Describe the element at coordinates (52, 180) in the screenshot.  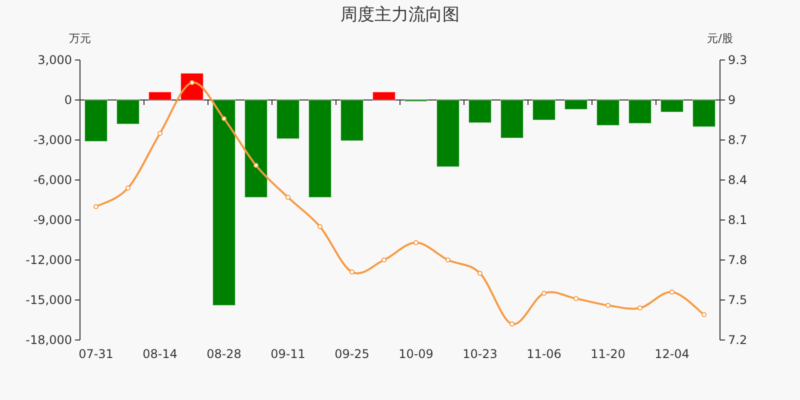
I see `y-tick-label: -6,000` at that location.